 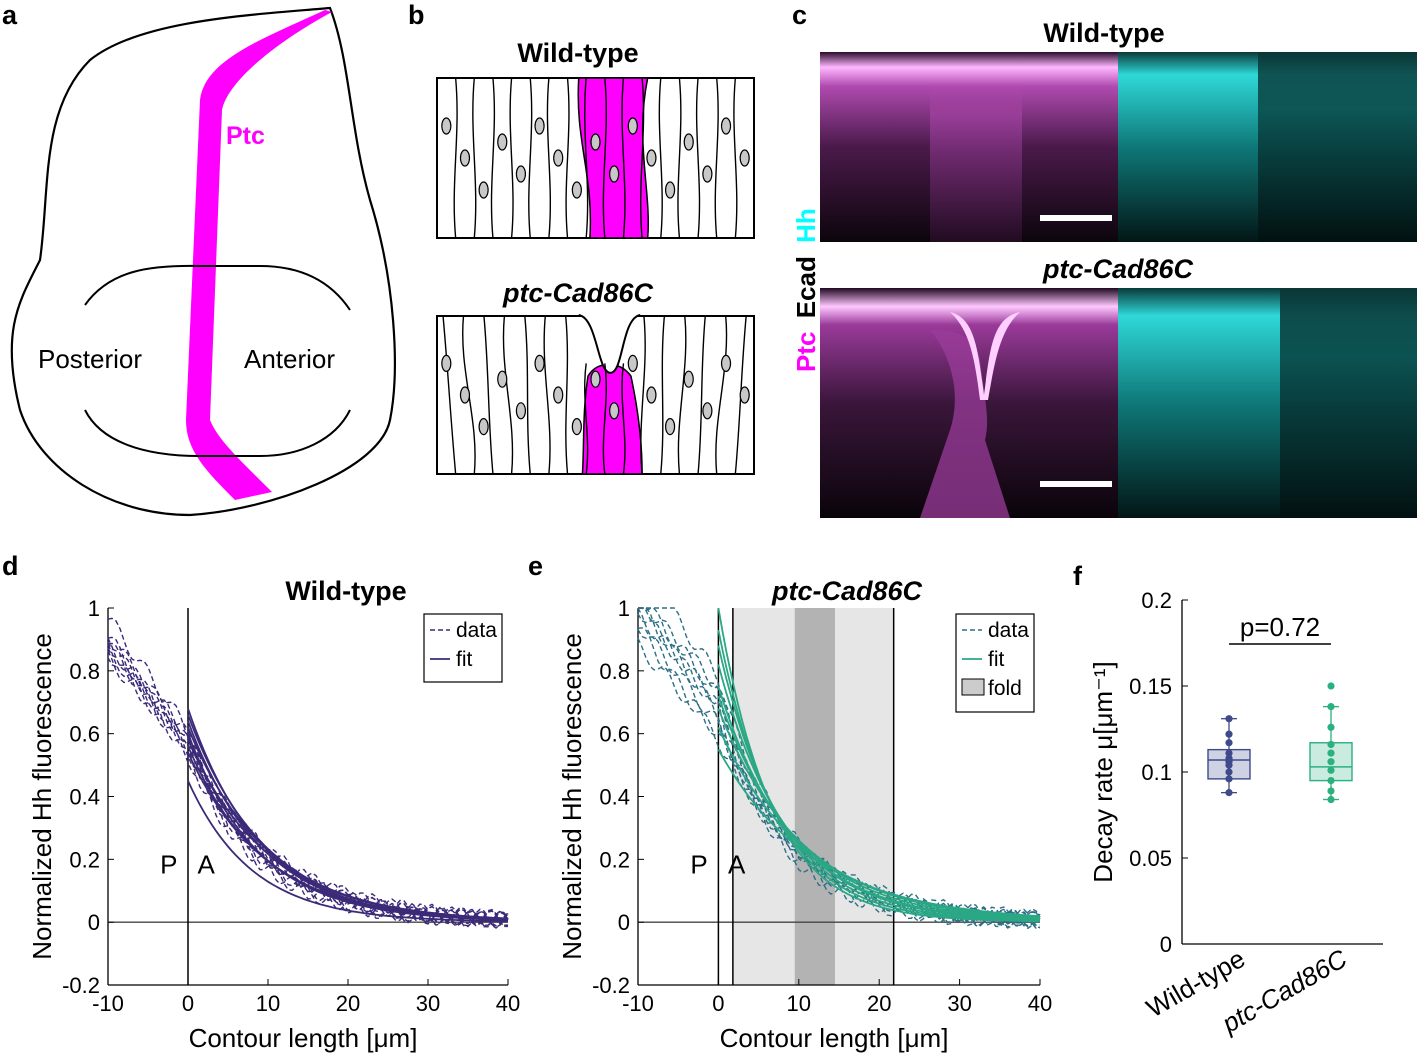 What do you see at coordinates (84, 734) in the screenshot?
I see `y-tick-label: 0.6` at bounding box center [84, 734].